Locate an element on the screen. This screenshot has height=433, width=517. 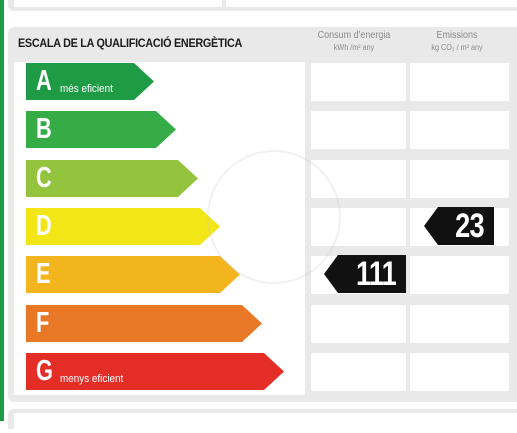
bottom-table-edge is located at coordinates (262, 421).